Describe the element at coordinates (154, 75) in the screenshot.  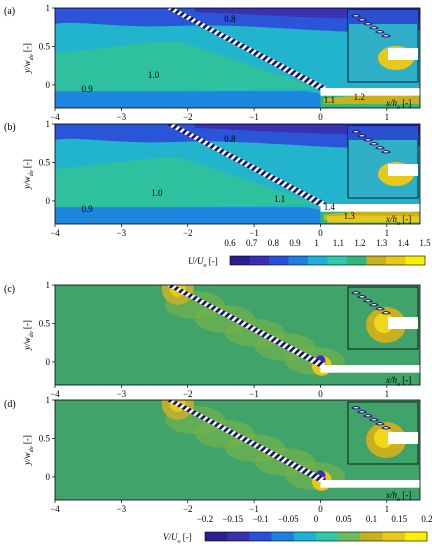
I see `contour-level-label: 1.0` at that location.